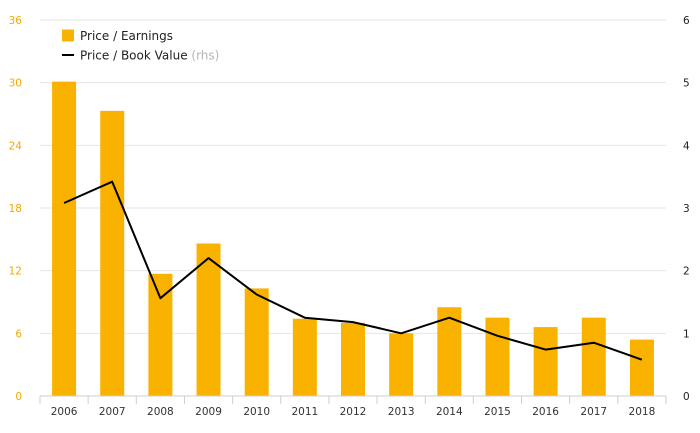 The height and width of the screenshot is (433, 700). I want to click on bar-2018, so click(641, 367).